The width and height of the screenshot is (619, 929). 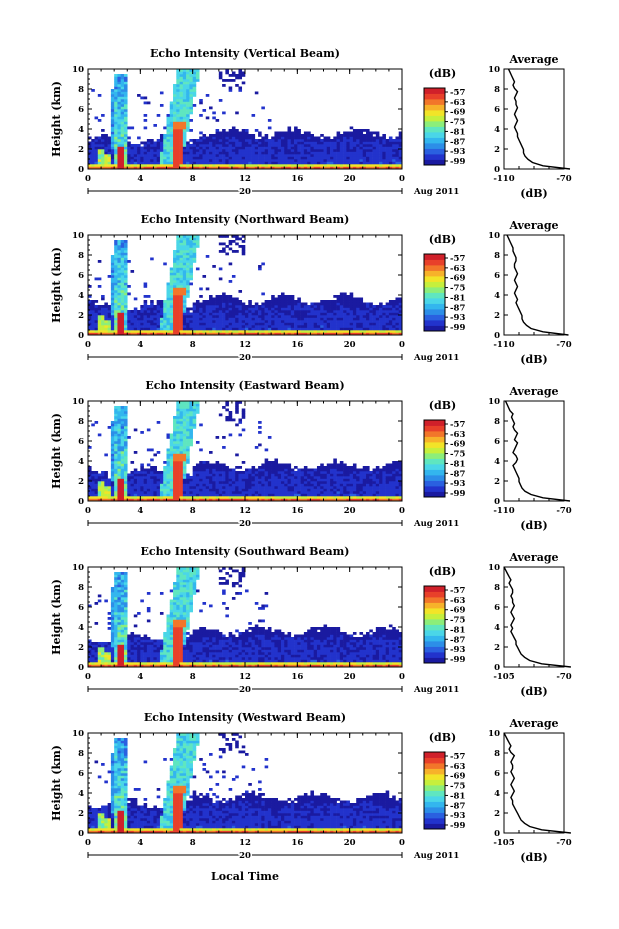 What do you see at coordinates (245, 345) in the screenshot?
I see `x-tick-label: 12` at bounding box center [245, 345].